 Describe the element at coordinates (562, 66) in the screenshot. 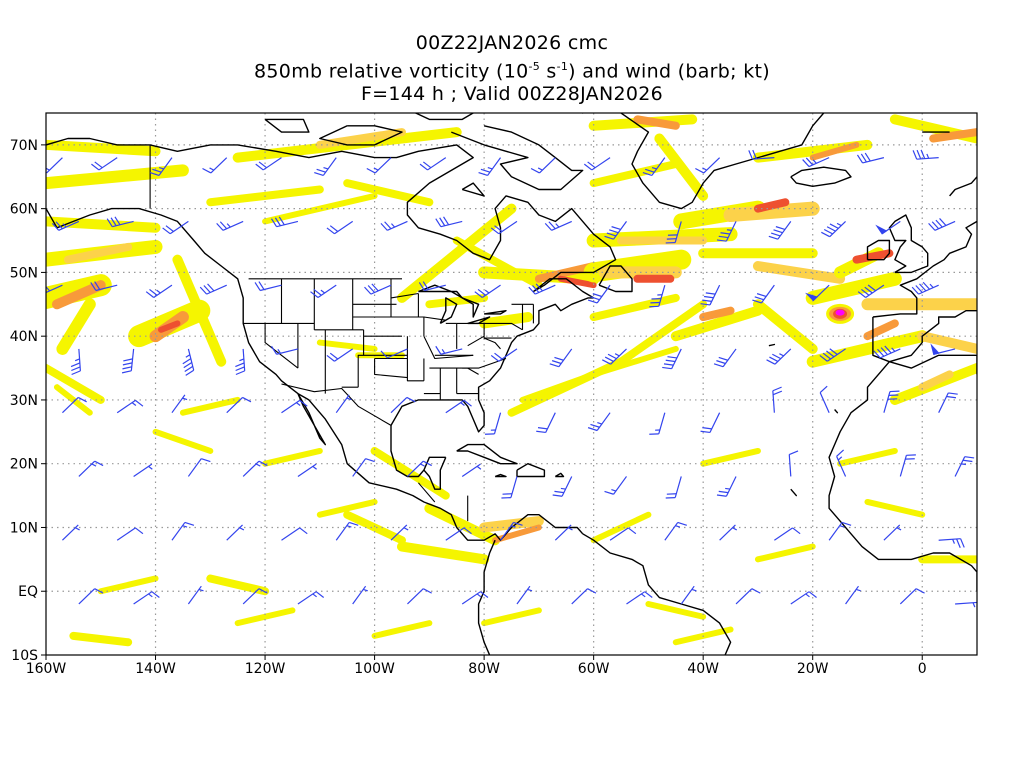

I see `title-exponent-2: -1` at that location.